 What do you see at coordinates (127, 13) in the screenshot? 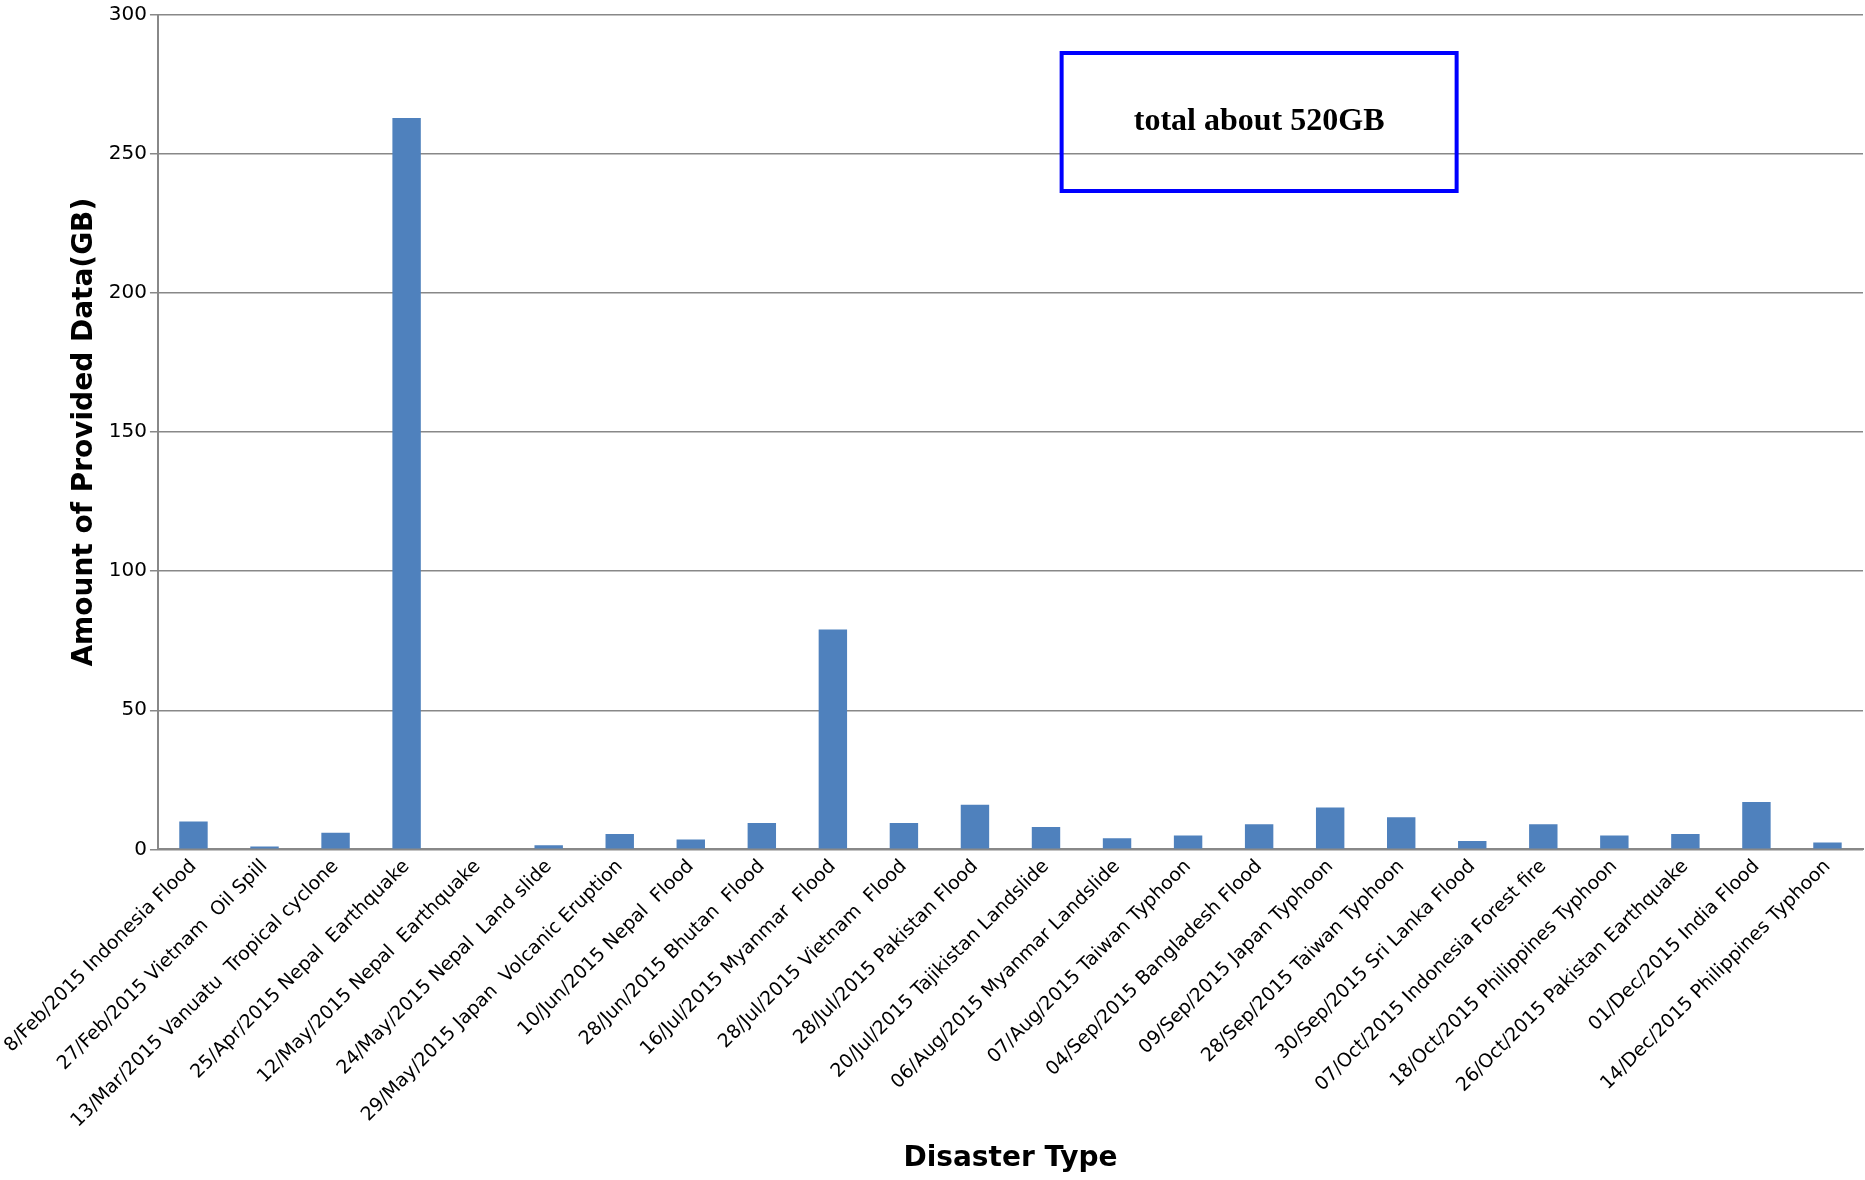
I see `y-tick-label: 300` at bounding box center [127, 13].